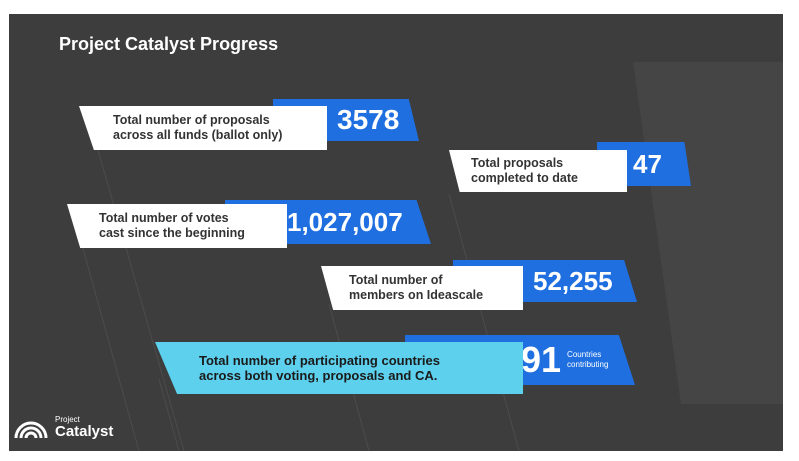  Describe the element at coordinates (84, 431) in the screenshot. I see `logo-big-text: Catalyst` at that location.